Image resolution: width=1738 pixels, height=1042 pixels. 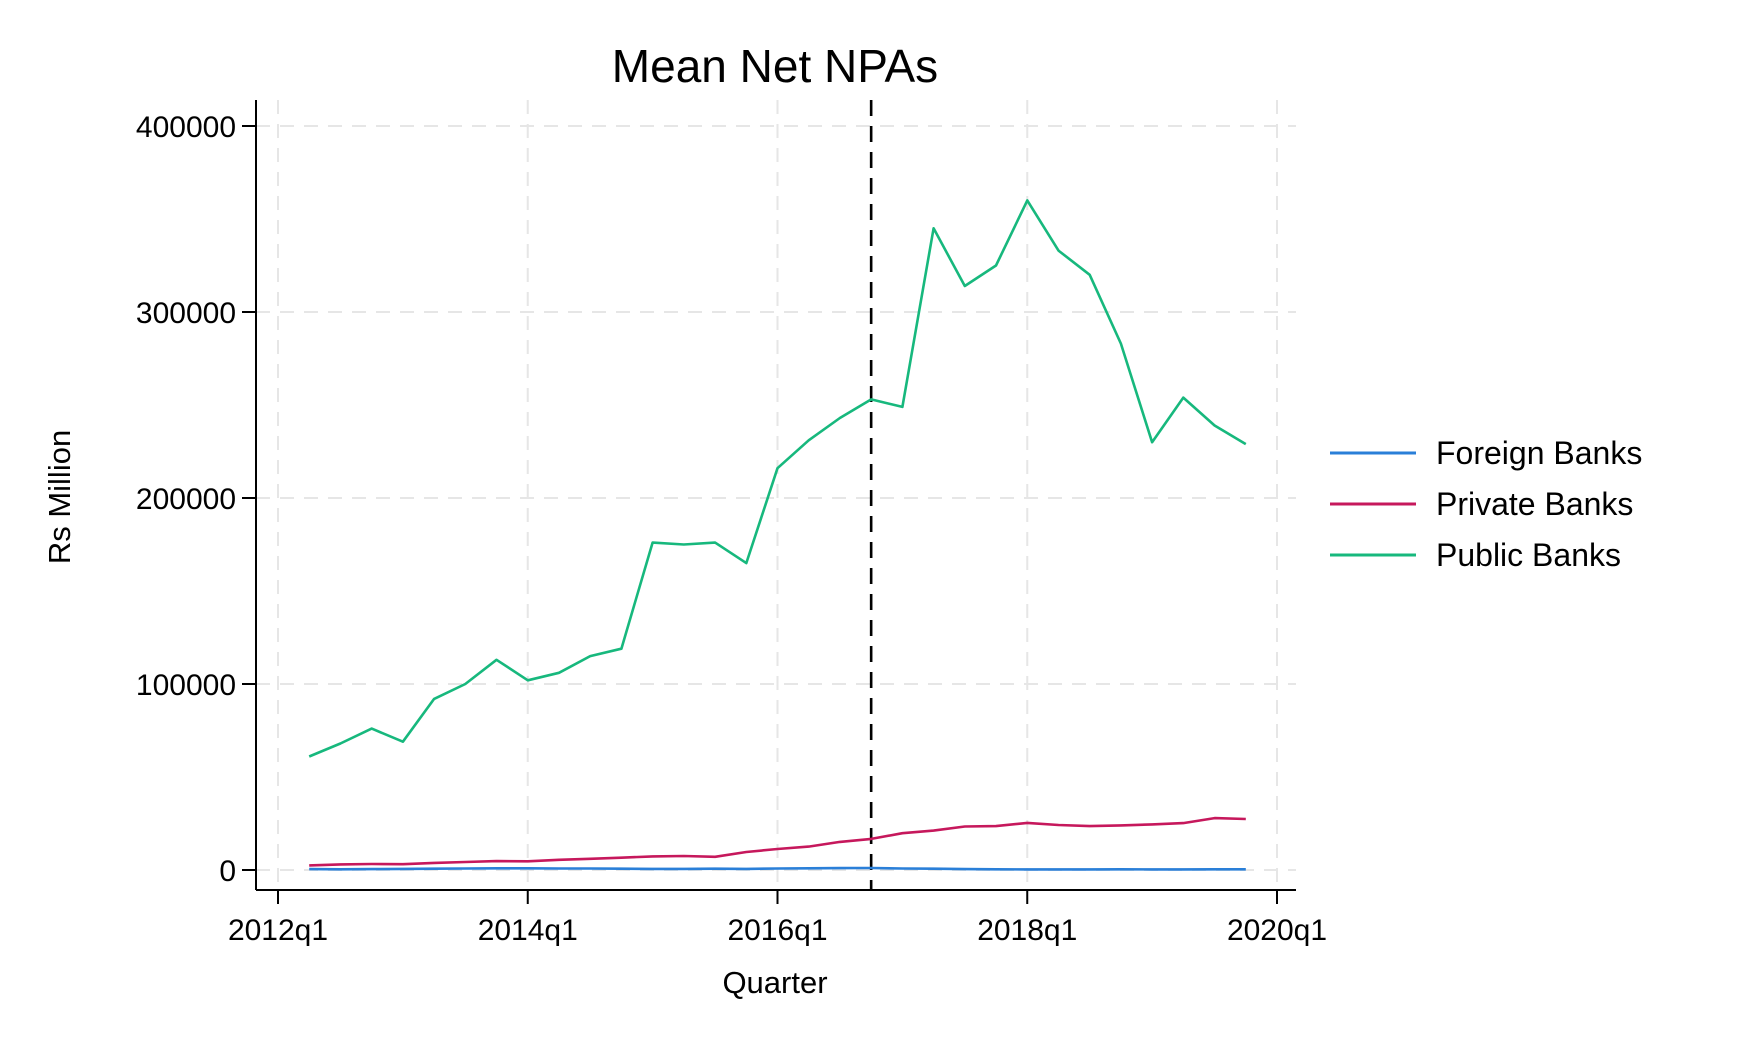 I want to click on y-axis-title: Rs Million, so click(x=59, y=497).